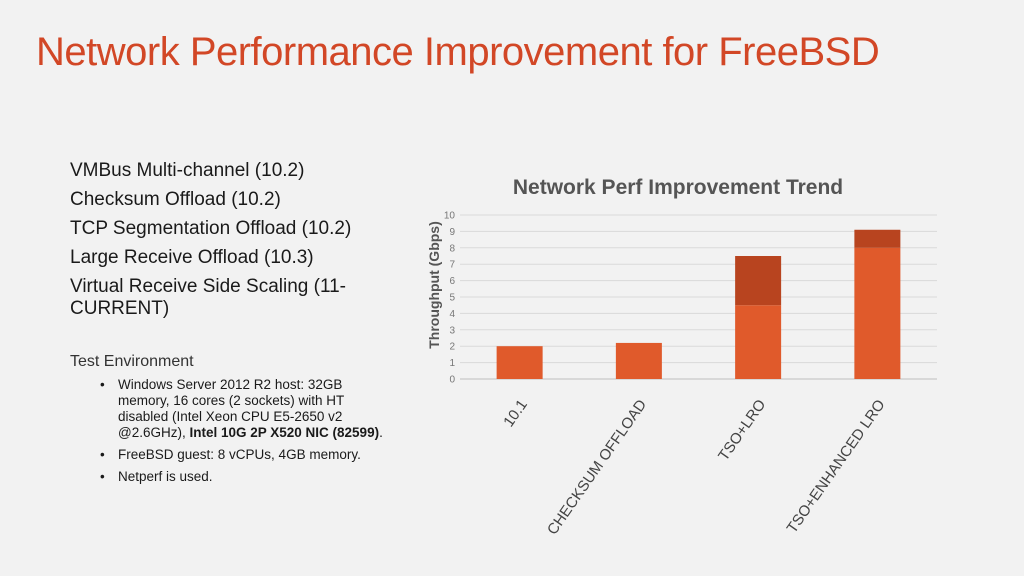 This screenshot has width=1024, height=576. Describe the element at coordinates (452, 330) in the screenshot. I see `y-tick-label: 3` at that location.